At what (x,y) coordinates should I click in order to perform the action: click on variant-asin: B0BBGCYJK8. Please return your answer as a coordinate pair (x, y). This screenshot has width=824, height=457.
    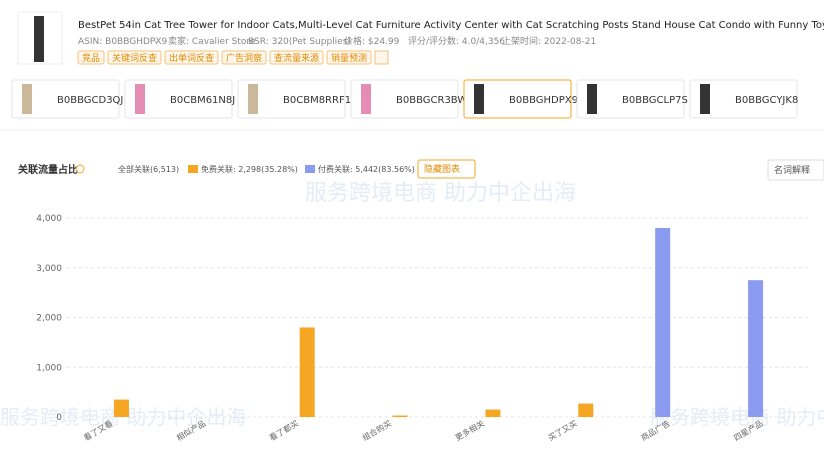
    Looking at the image, I should click on (766, 100).